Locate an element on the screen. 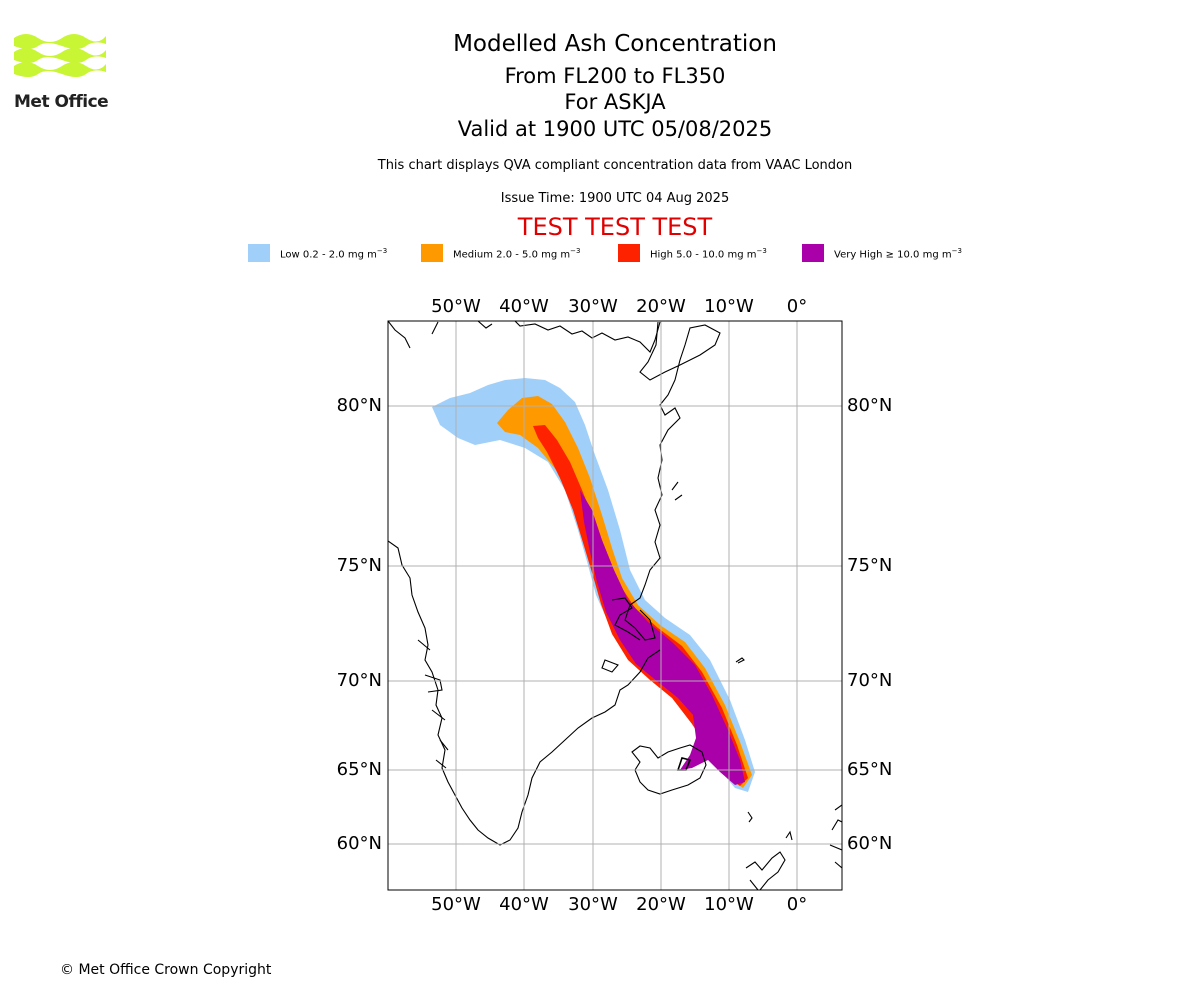 Image resolution: width=1200 pixels, height=1000 pixels. lon-label-bottom-40w: 40°W is located at coordinates (524, 904).